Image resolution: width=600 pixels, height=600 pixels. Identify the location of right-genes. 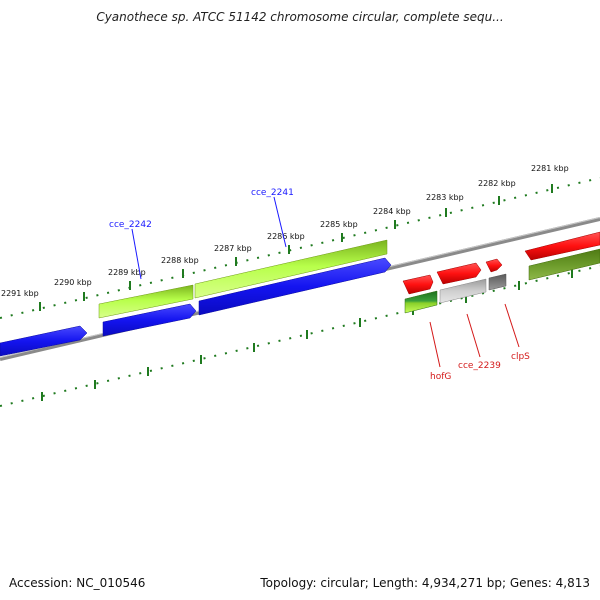
(501, 272).